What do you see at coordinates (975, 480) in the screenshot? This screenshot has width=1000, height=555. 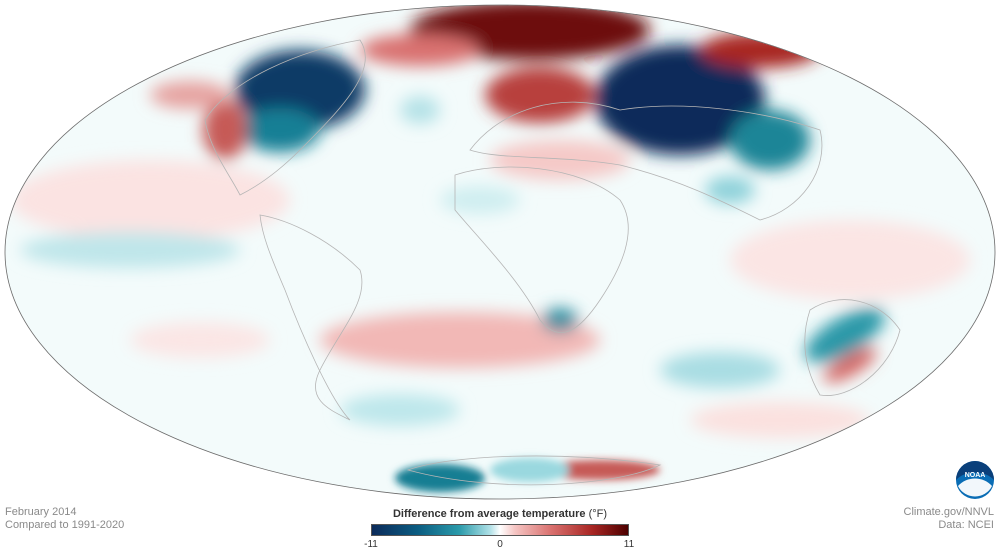 I see `noaa-logo-icon: NOAA` at bounding box center [975, 480].